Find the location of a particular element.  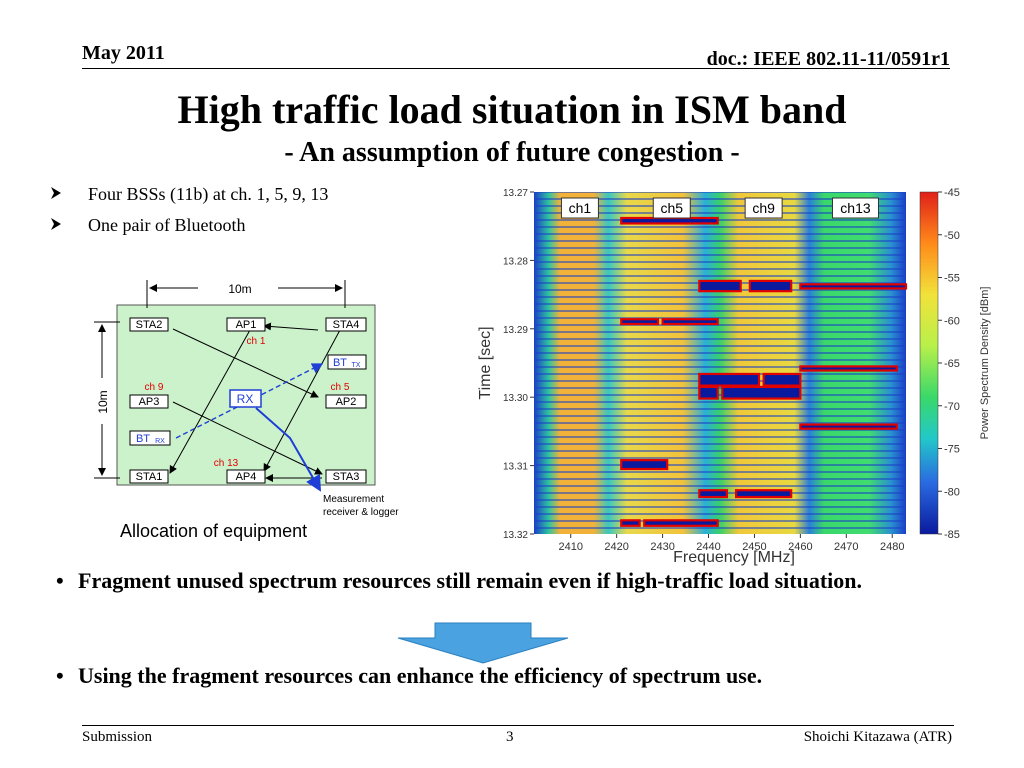

node-bt-rx is located at coordinates (150, 438).